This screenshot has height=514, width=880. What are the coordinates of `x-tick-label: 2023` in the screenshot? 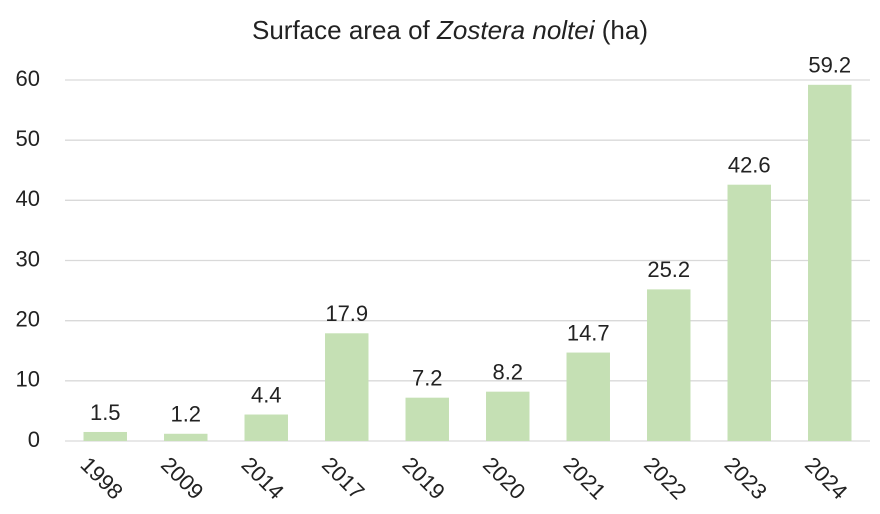 It's located at (746, 478).